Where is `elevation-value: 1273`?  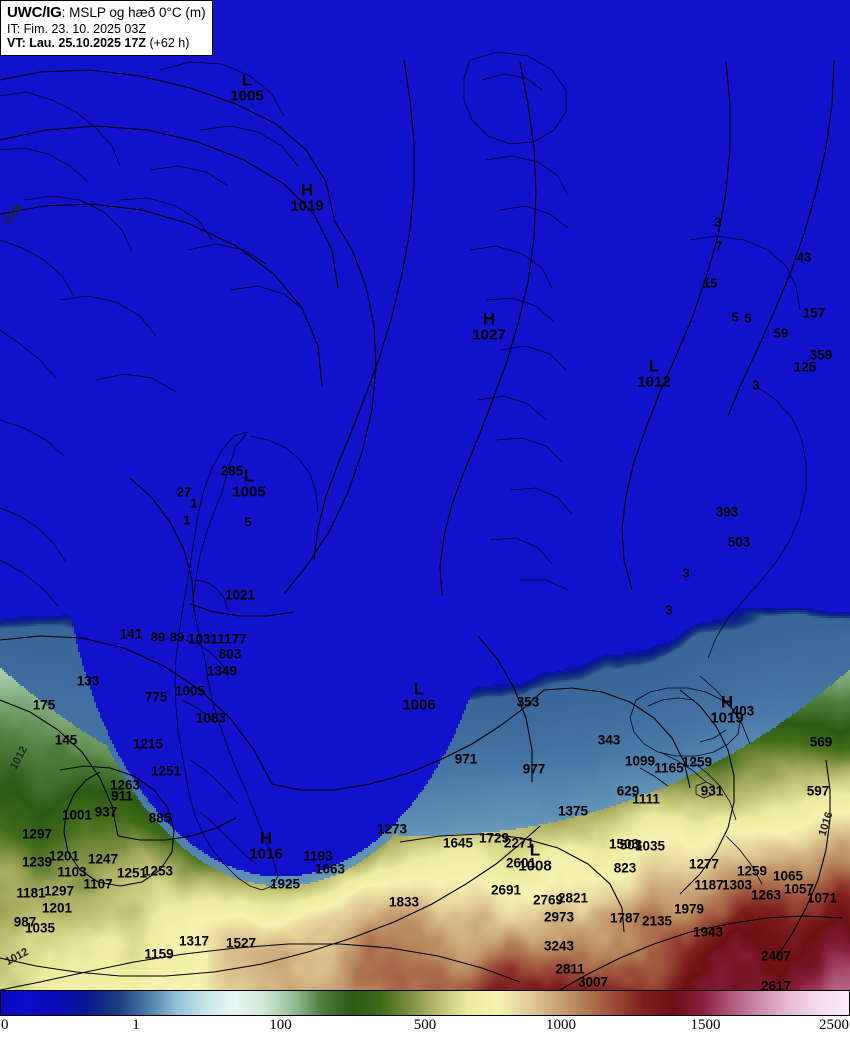 elevation-value: 1273 is located at coordinates (392, 829).